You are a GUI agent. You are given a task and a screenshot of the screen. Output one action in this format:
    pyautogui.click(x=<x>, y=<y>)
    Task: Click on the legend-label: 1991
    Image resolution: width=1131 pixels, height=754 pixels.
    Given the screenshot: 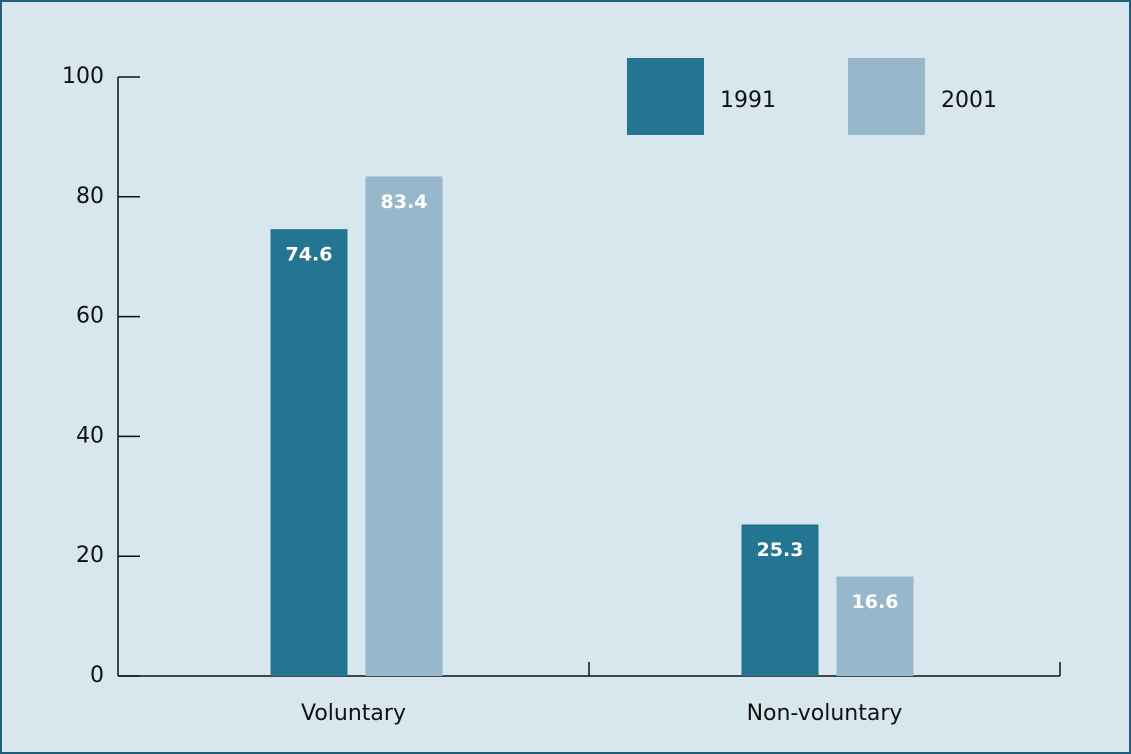 What is the action you would take?
    pyautogui.click(x=748, y=100)
    